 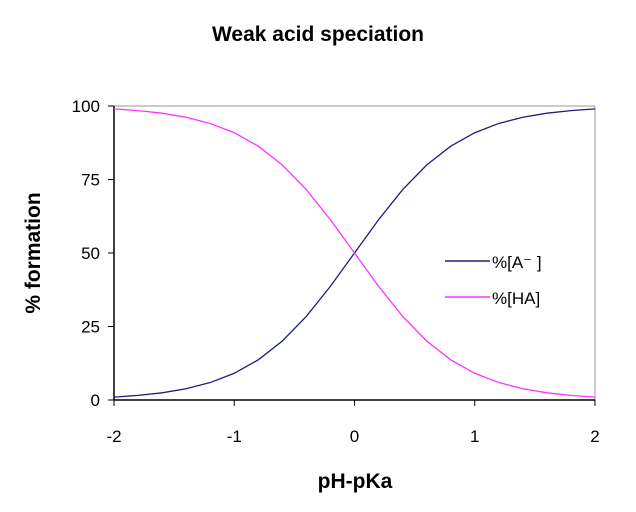 What do you see at coordinates (90, 253) in the screenshot?
I see `y-tick-label: 50` at bounding box center [90, 253].